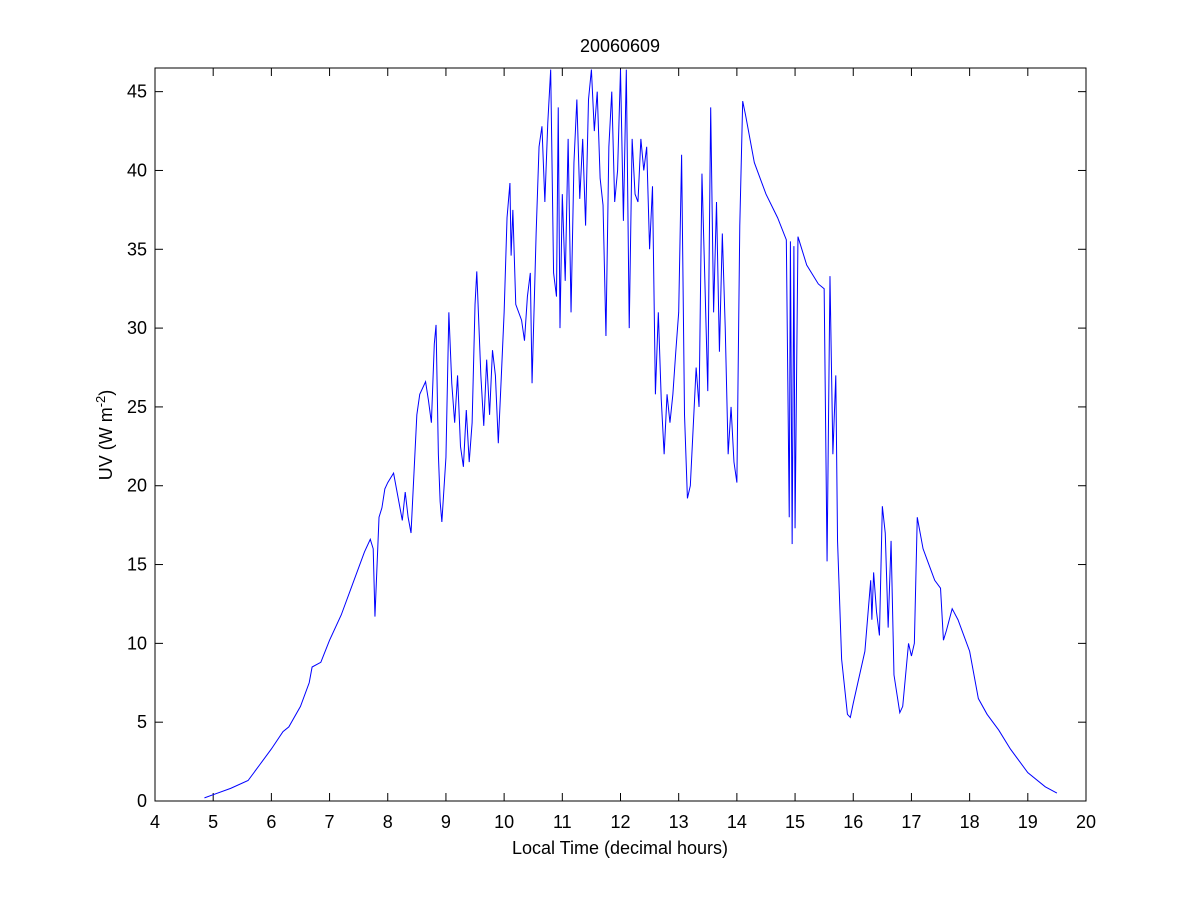 This screenshot has height=900, width=1200. I want to click on y-tick-label: 25, so click(137, 407).